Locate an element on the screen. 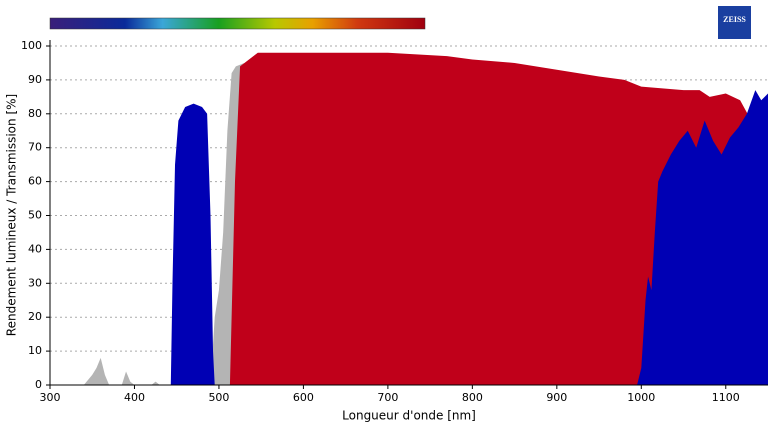 This screenshot has height=426, width=783. logo-box is located at coordinates (734, 22).